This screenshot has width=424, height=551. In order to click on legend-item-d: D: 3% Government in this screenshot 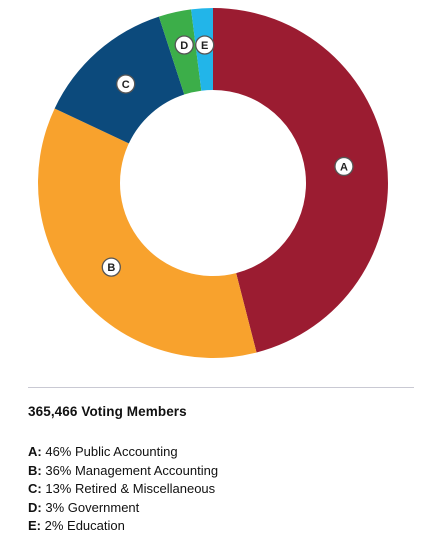, I will do `click(123, 508)`.